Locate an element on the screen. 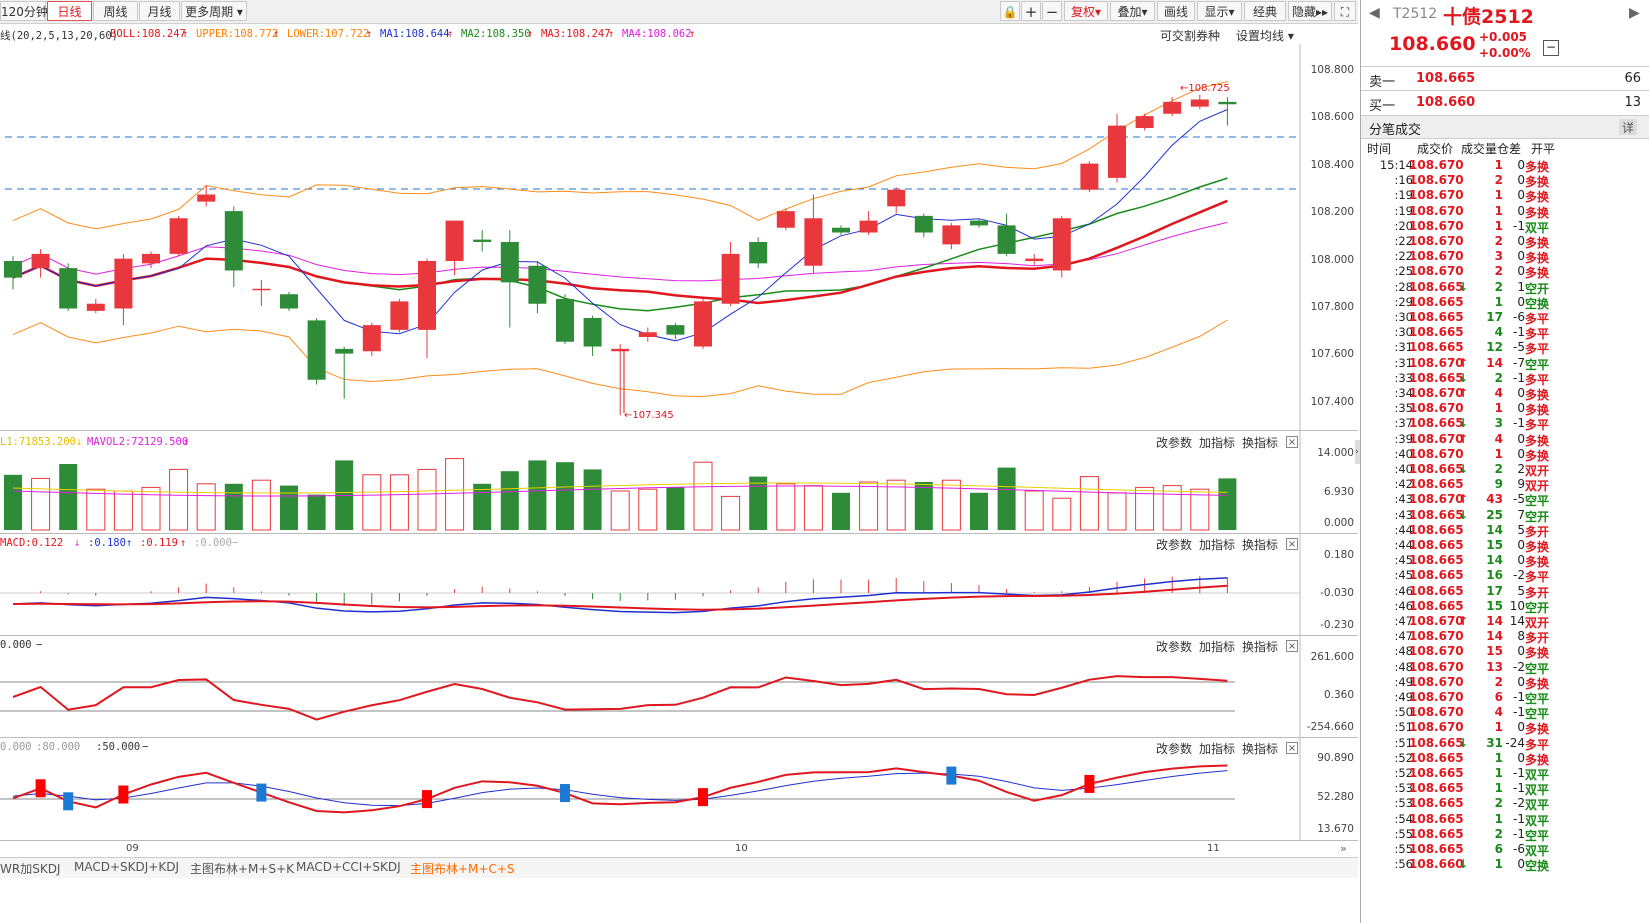 This screenshot has height=923, width=1649. x-label-09: 09 is located at coordinates (132, 848).